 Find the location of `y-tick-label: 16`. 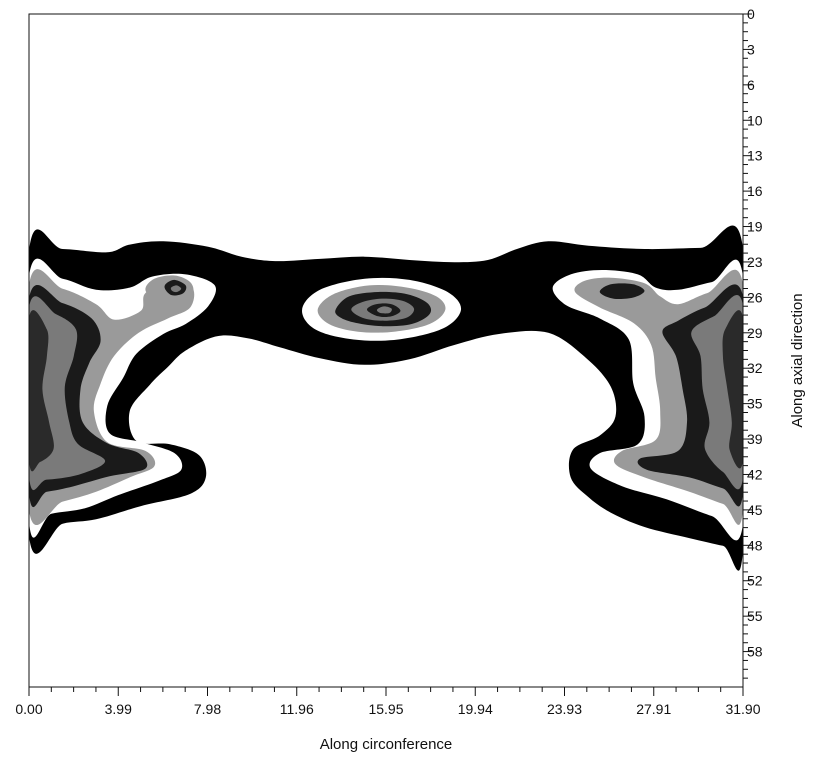

y-tick-label: 16 is located at coordinates (755, 191).